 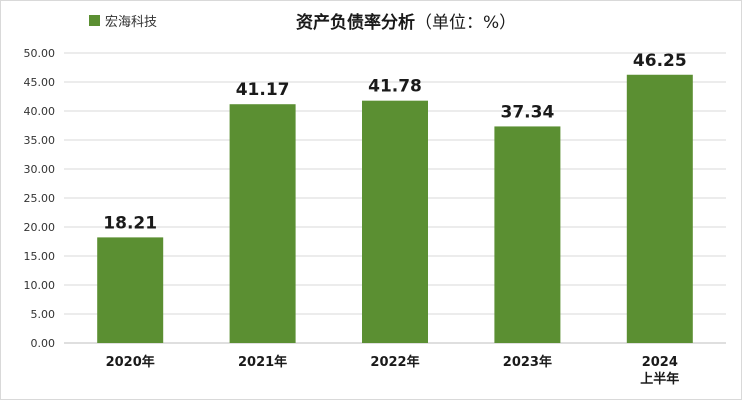 What do you see at coordinates (40, 285) in the screenshot?
I see `y-tick-label: 10.00` at bounding box center [40, 285].